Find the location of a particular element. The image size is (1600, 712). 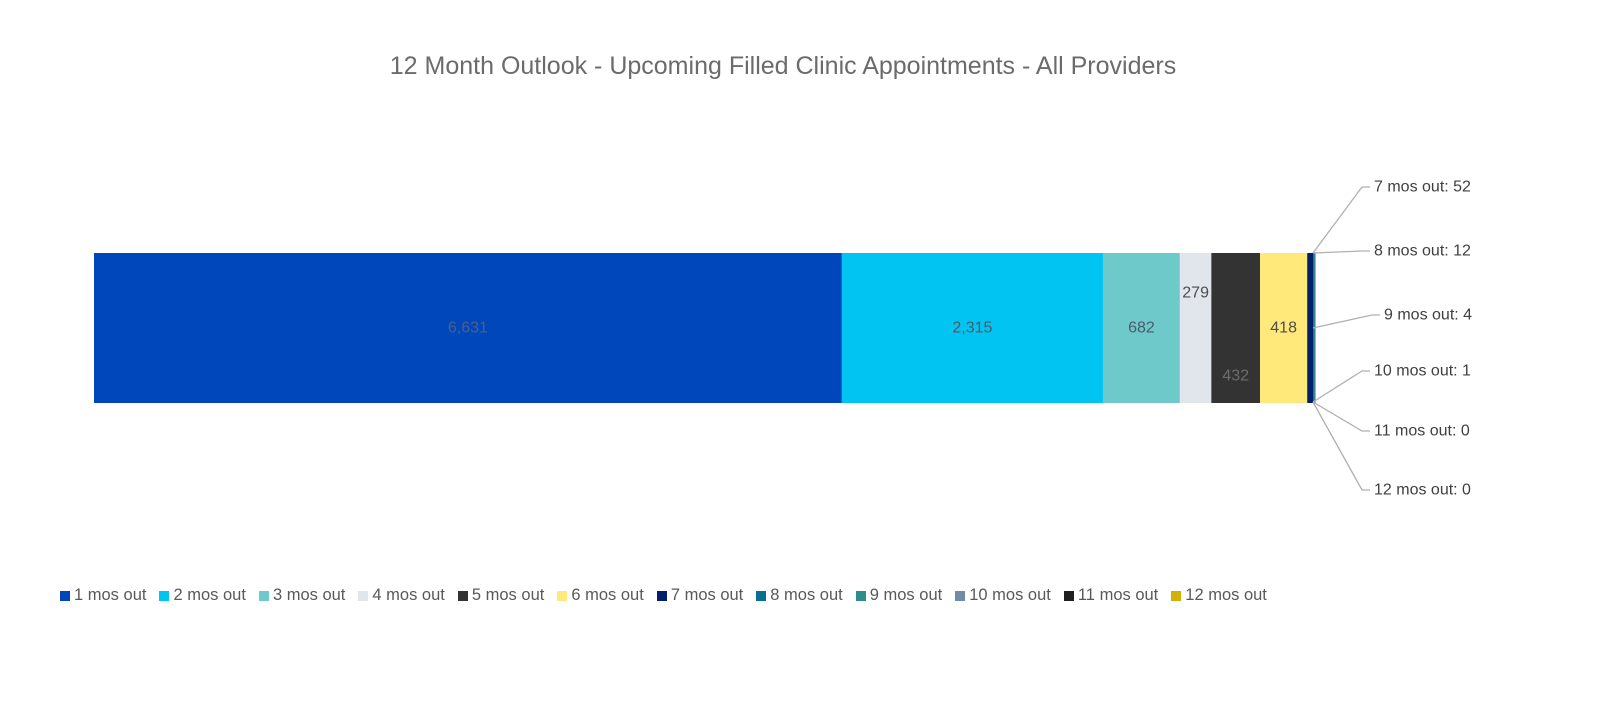

callout-label-12-mos-out: 12 mos out: 0 is located at coordinates (1422, 490).